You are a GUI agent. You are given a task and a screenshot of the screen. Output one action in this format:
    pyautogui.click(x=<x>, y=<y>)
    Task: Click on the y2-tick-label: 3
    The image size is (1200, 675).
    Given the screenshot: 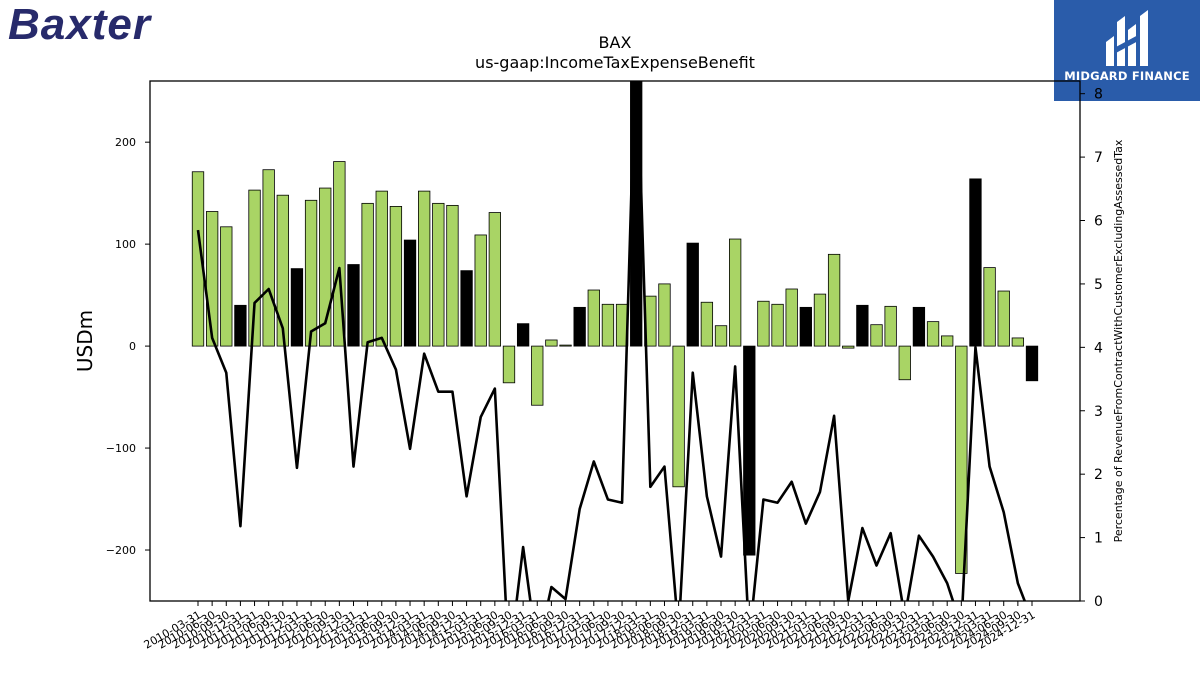 What is the action you would take?
    pyautogui.click(x=1098, y=412)
    